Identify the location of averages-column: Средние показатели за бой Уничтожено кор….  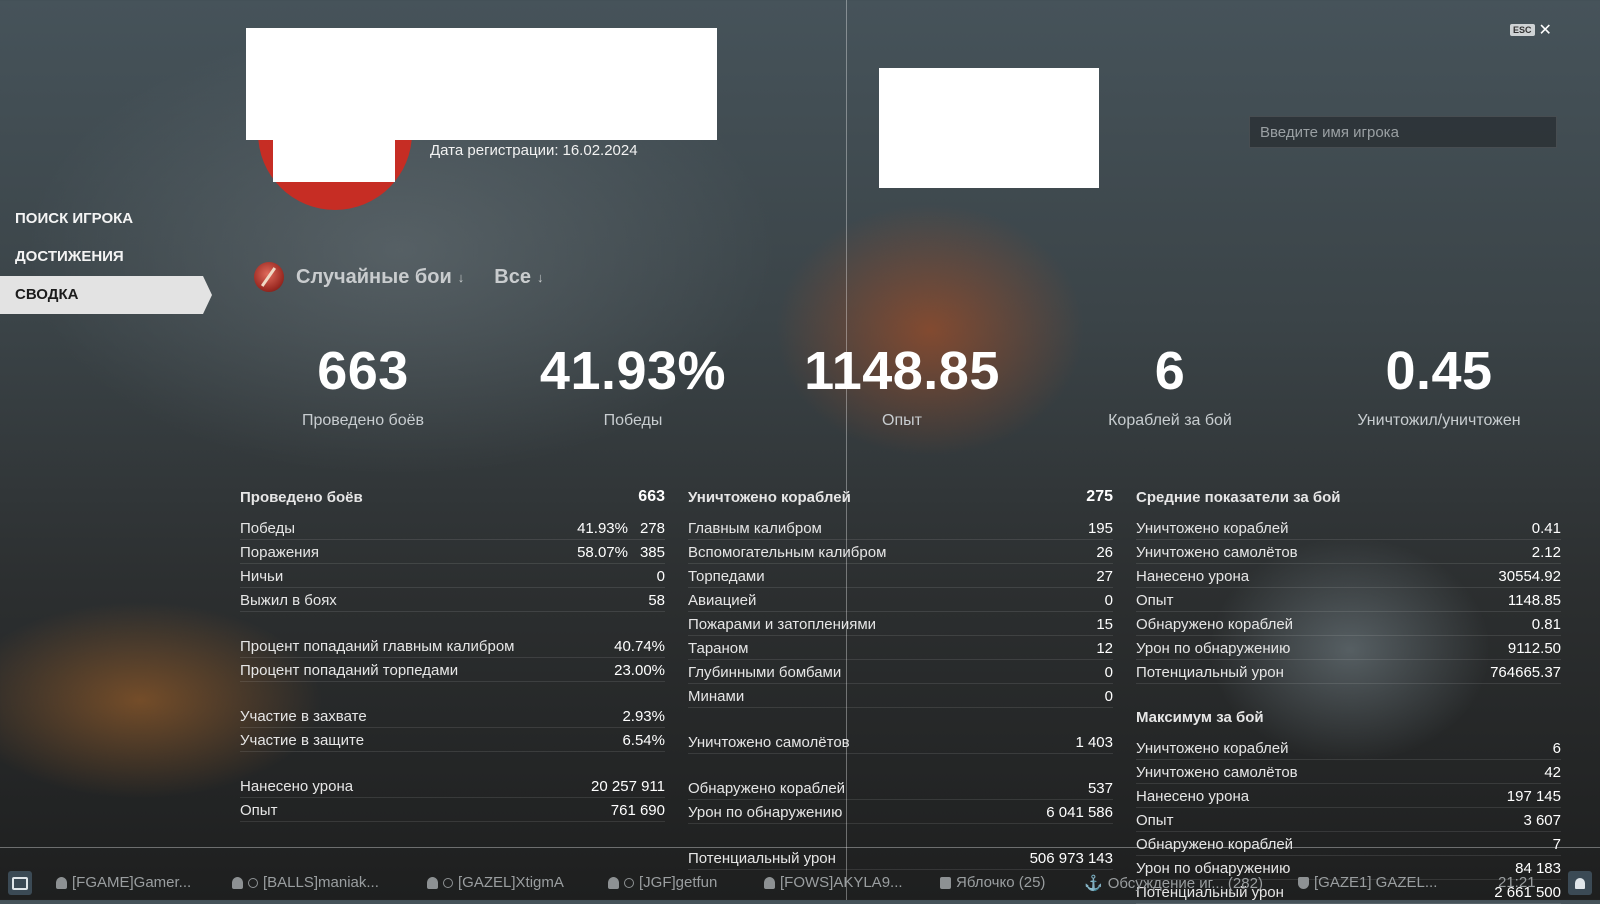
(1348, 695).